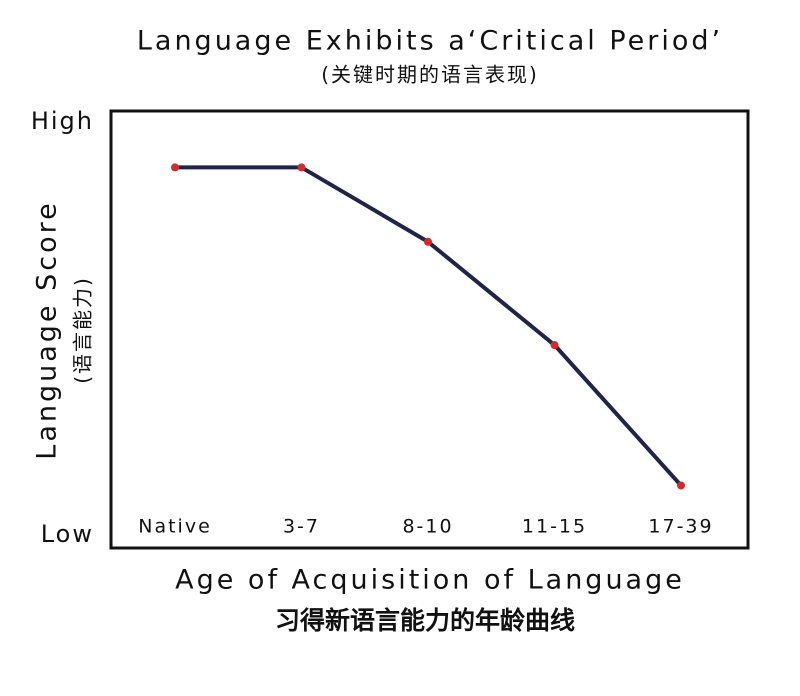 The image size is (800, 696). What do you see at coordinates (554, 527) in the screenshot?
I see `x-tick-label: 11-15` at bounding box center [554, 527].